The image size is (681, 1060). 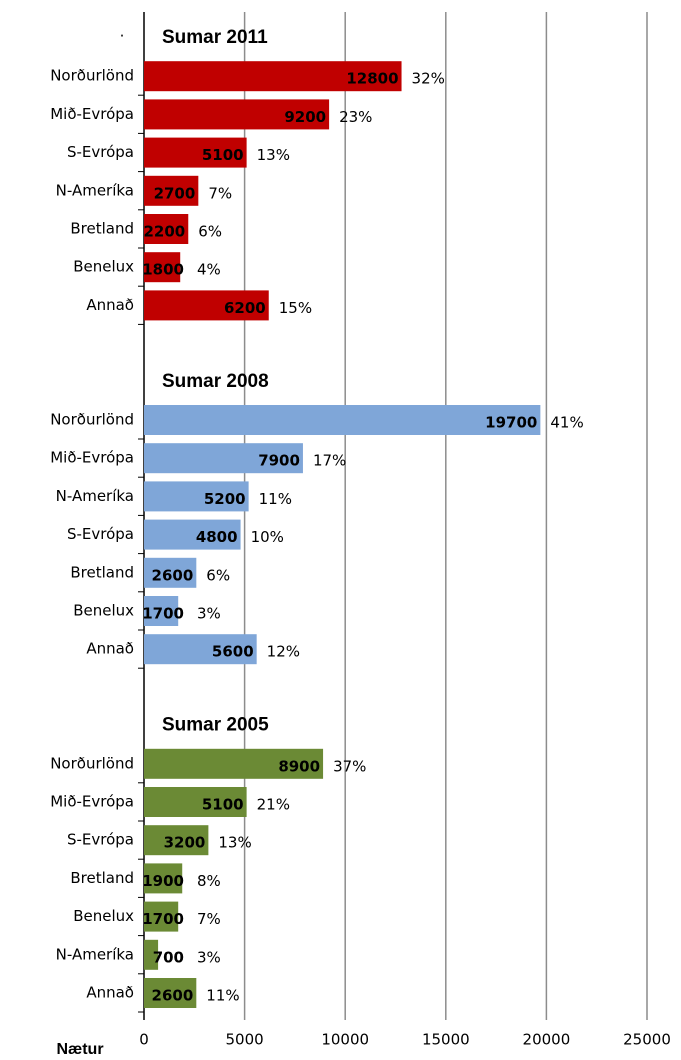 What do you see at coordinates (233, 652) in the screenshot?
I see `value-label: 5600` at bounding box center [233, 652].